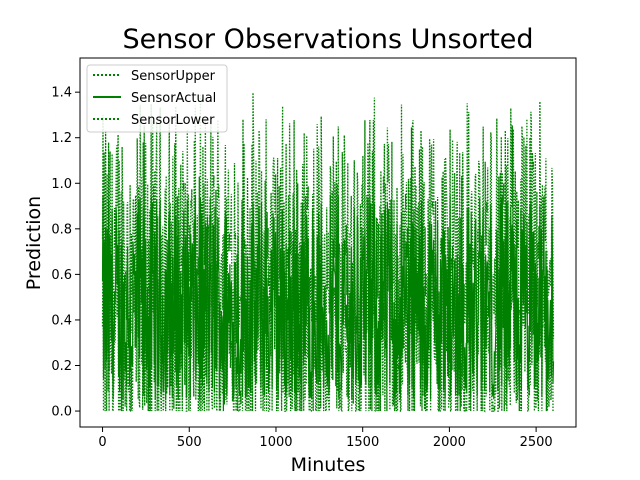 This screenshot has width=640, height=480. What do you see at coordinates (61, 320) in the screenshot?
I see `y-tick-label: 0.4` at bounding box center [61, 320].